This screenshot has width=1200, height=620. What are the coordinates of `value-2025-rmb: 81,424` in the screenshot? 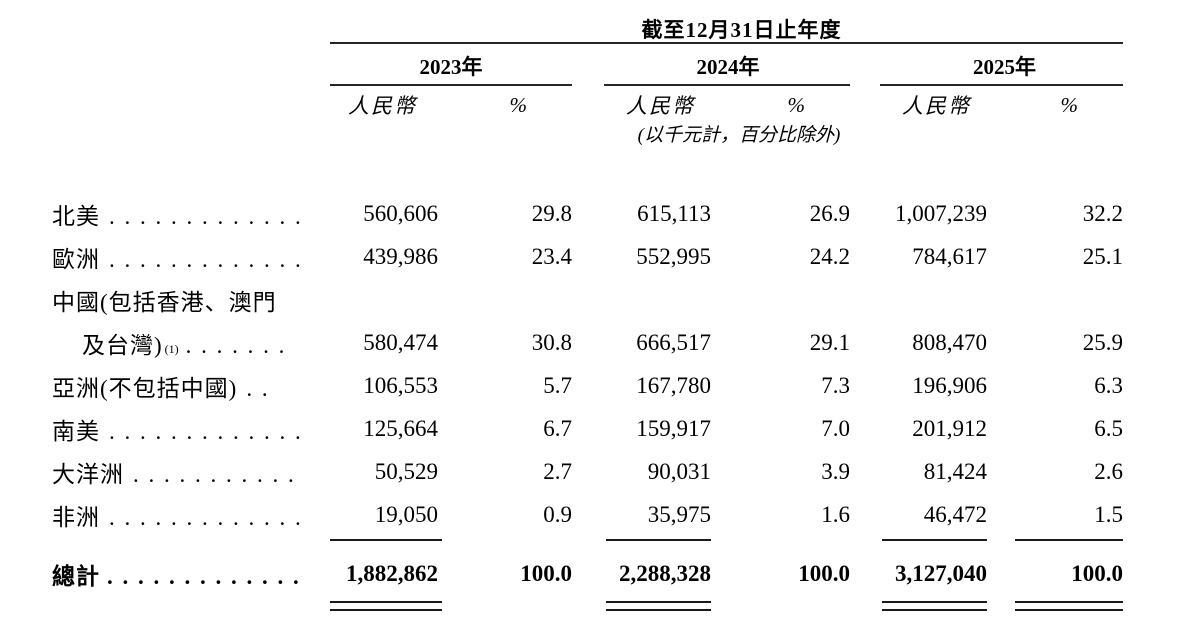 It's located at (955, 471).